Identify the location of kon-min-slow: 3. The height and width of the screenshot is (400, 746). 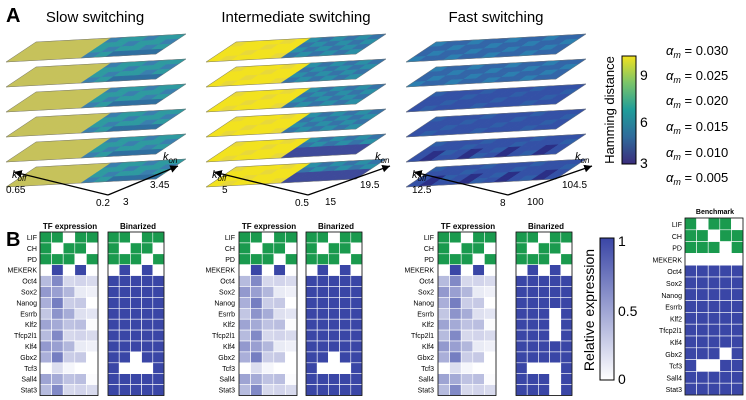
(126, 202).